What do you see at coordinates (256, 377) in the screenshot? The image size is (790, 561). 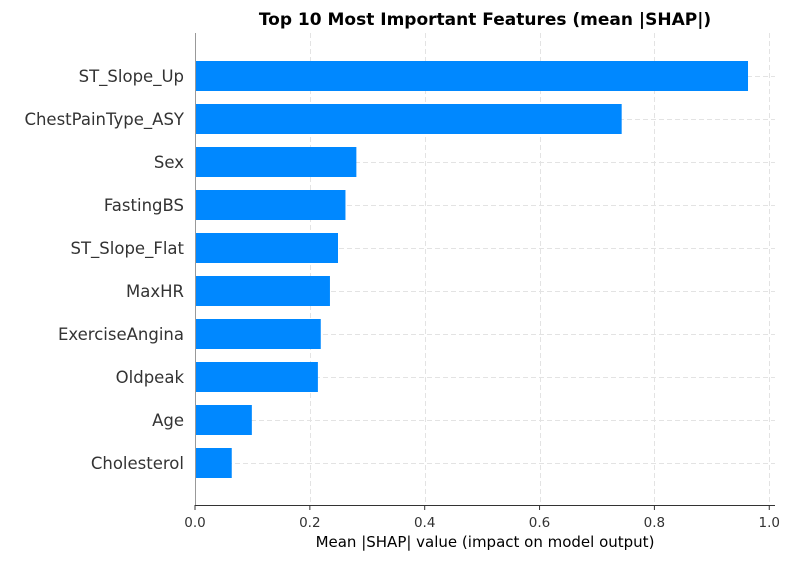 I see `bar-oldpeak` at bounding box center [256, 377].